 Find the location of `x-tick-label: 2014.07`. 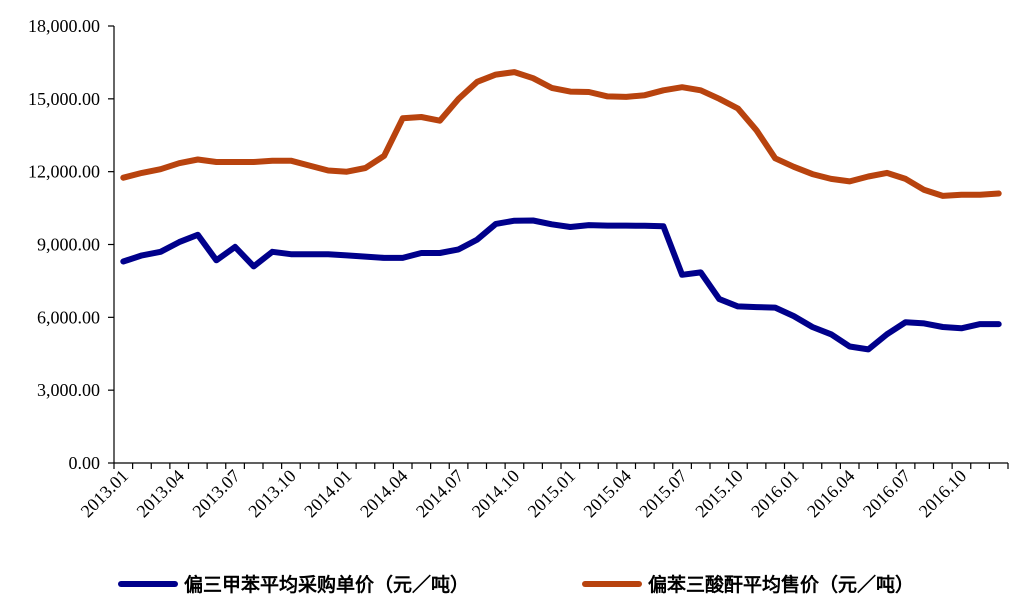

x-tick-label: 2014.07 is located at coordinates (440, 494).